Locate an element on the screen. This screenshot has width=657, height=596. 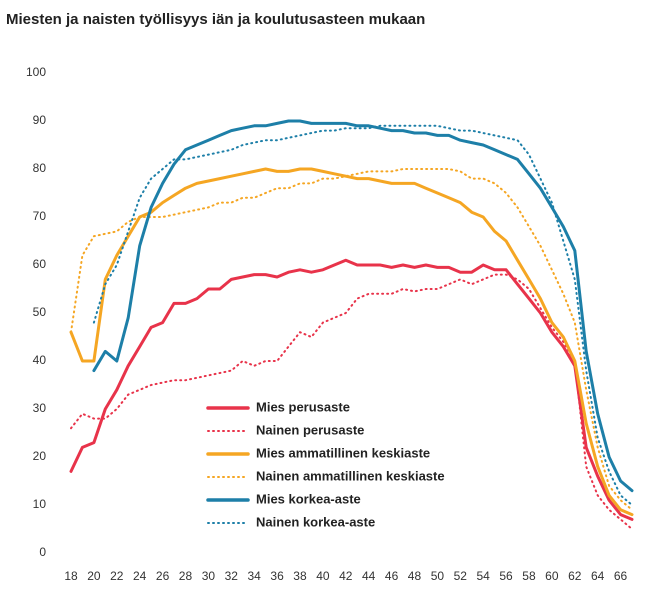
x-tick-label: 60 is located at coordinates (552, 576).